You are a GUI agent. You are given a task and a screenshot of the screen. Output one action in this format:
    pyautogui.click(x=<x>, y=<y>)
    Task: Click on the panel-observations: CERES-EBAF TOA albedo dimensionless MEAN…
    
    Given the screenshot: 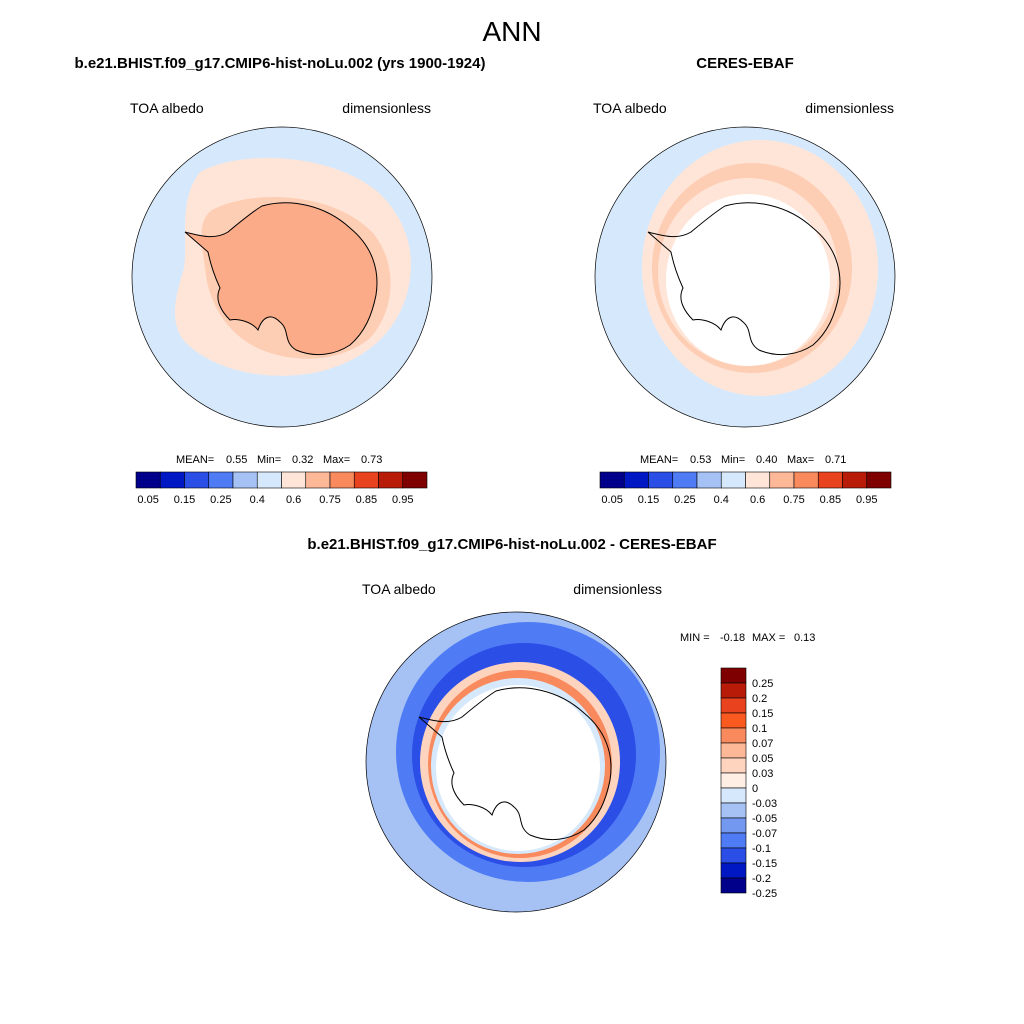 What is the action you would take?
    pyautogui.click(x=744, y=280)
    